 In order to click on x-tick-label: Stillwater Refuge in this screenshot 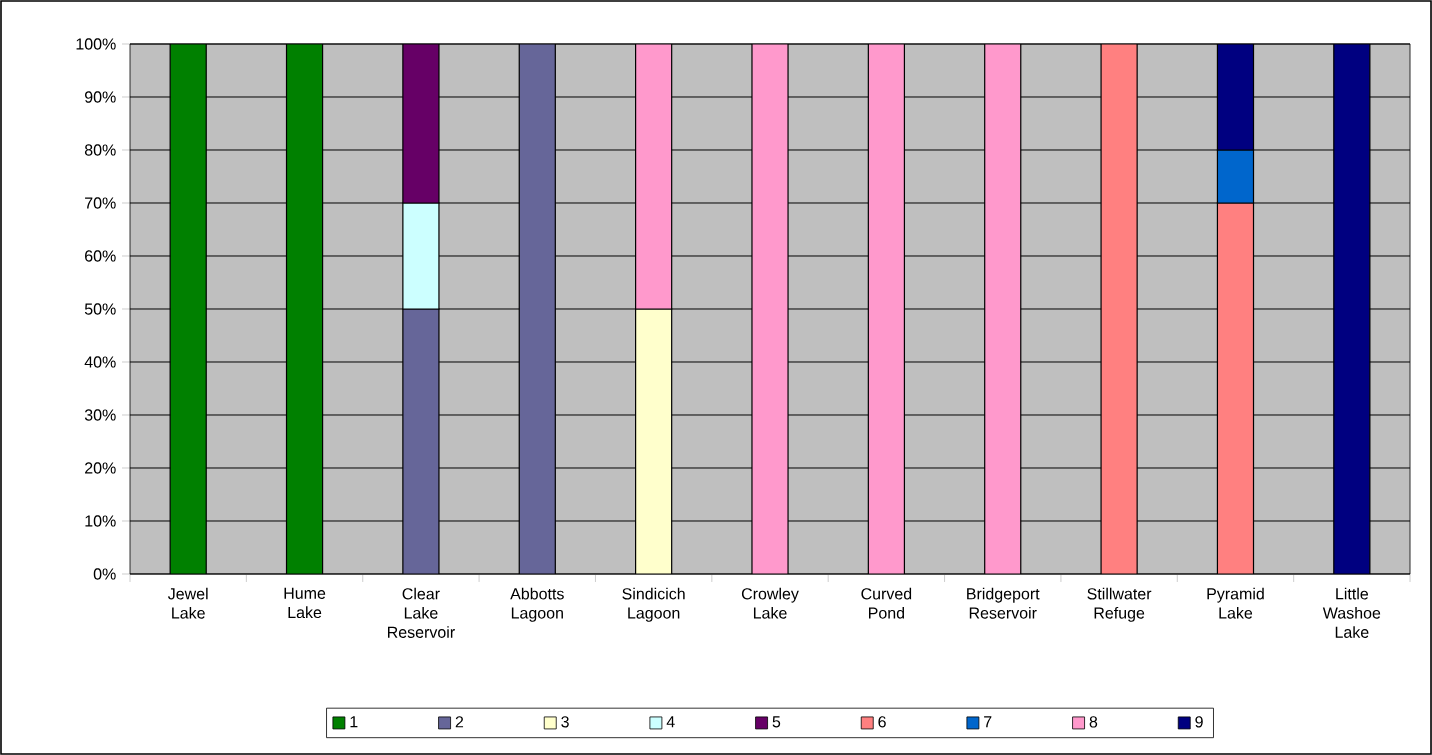, I will do `click(1119, 604)`.